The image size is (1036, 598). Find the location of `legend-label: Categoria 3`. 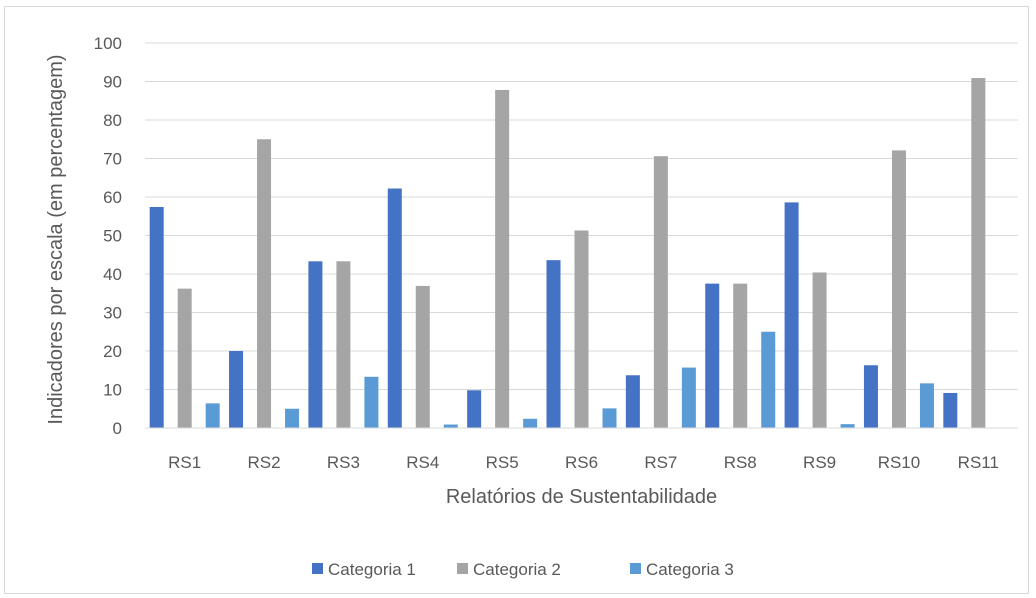

legend-label: Categoria 3 is located at coordinates (690, 569).